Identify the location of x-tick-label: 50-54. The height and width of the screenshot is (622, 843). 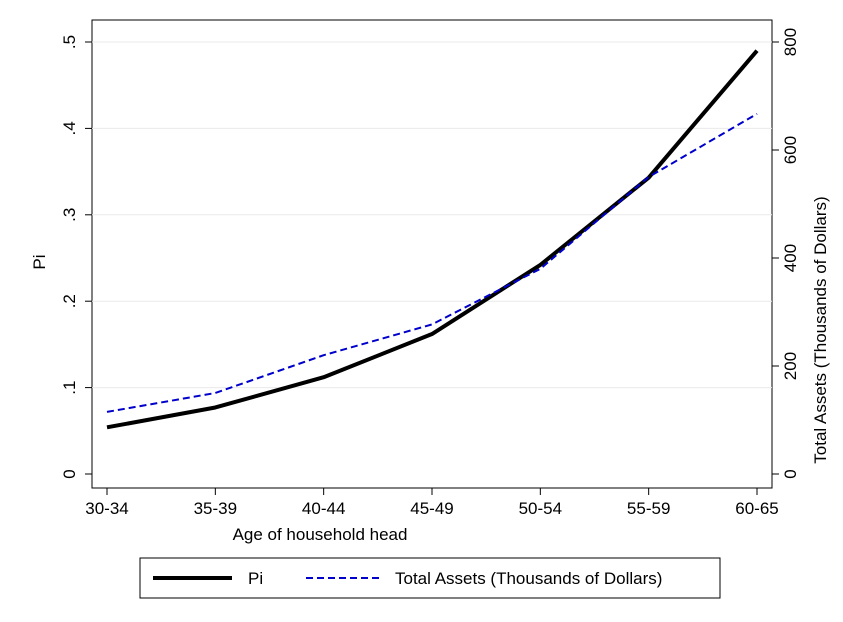
(540, 508).